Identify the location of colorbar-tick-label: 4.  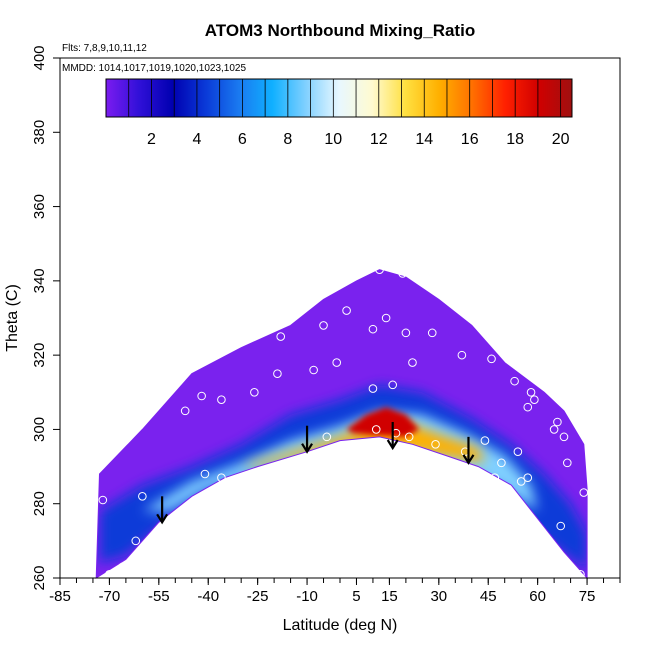
(196, 139).